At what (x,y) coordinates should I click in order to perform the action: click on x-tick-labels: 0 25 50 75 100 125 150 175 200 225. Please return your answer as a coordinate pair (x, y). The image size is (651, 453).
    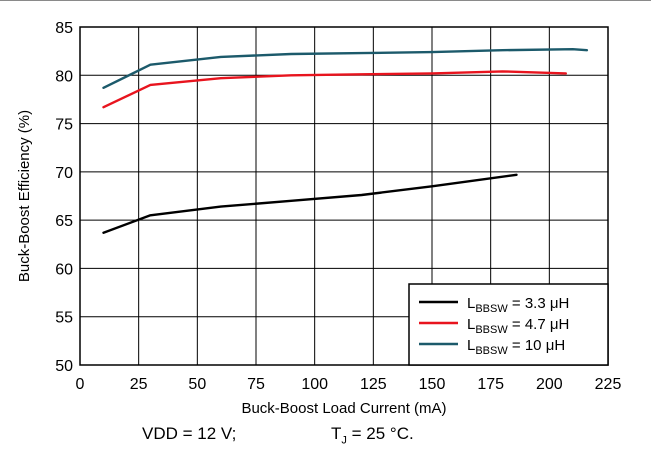
    Looking at the image, I should click on (349, 384).